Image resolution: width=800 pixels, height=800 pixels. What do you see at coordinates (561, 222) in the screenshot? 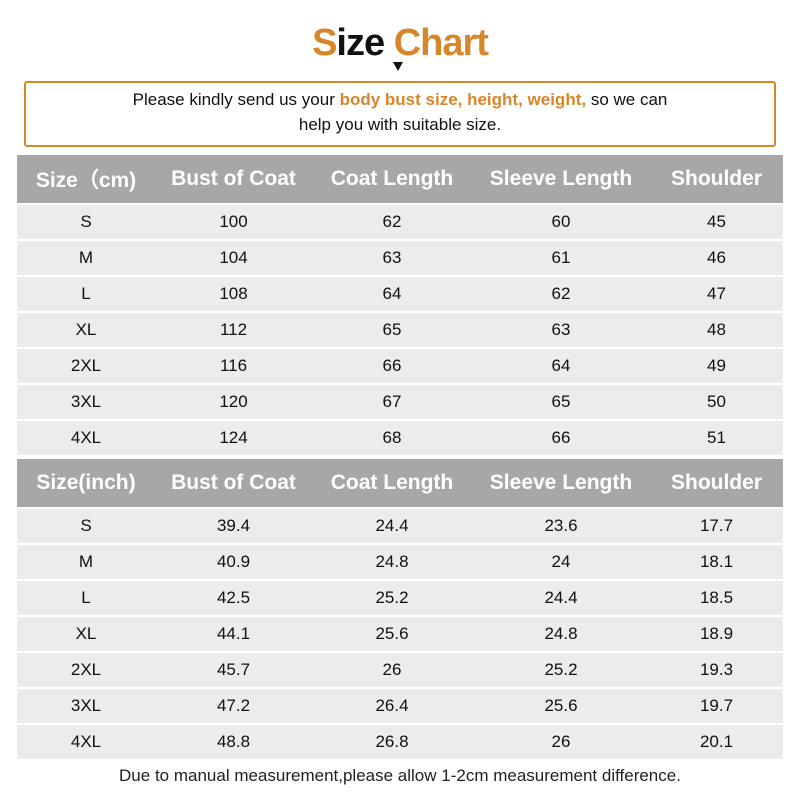
I see `table-cell: 60` at bounding box center [561, 222].